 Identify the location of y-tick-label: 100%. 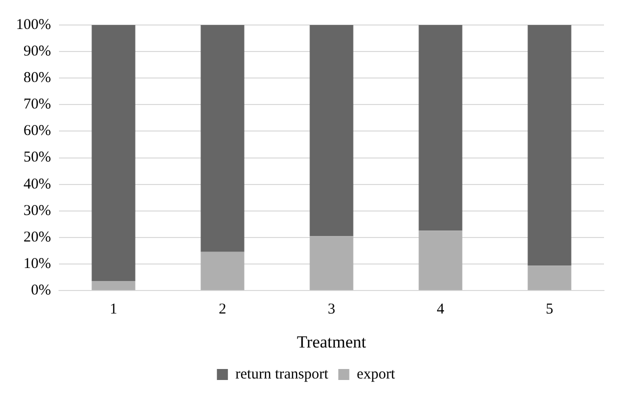
(33, 24).